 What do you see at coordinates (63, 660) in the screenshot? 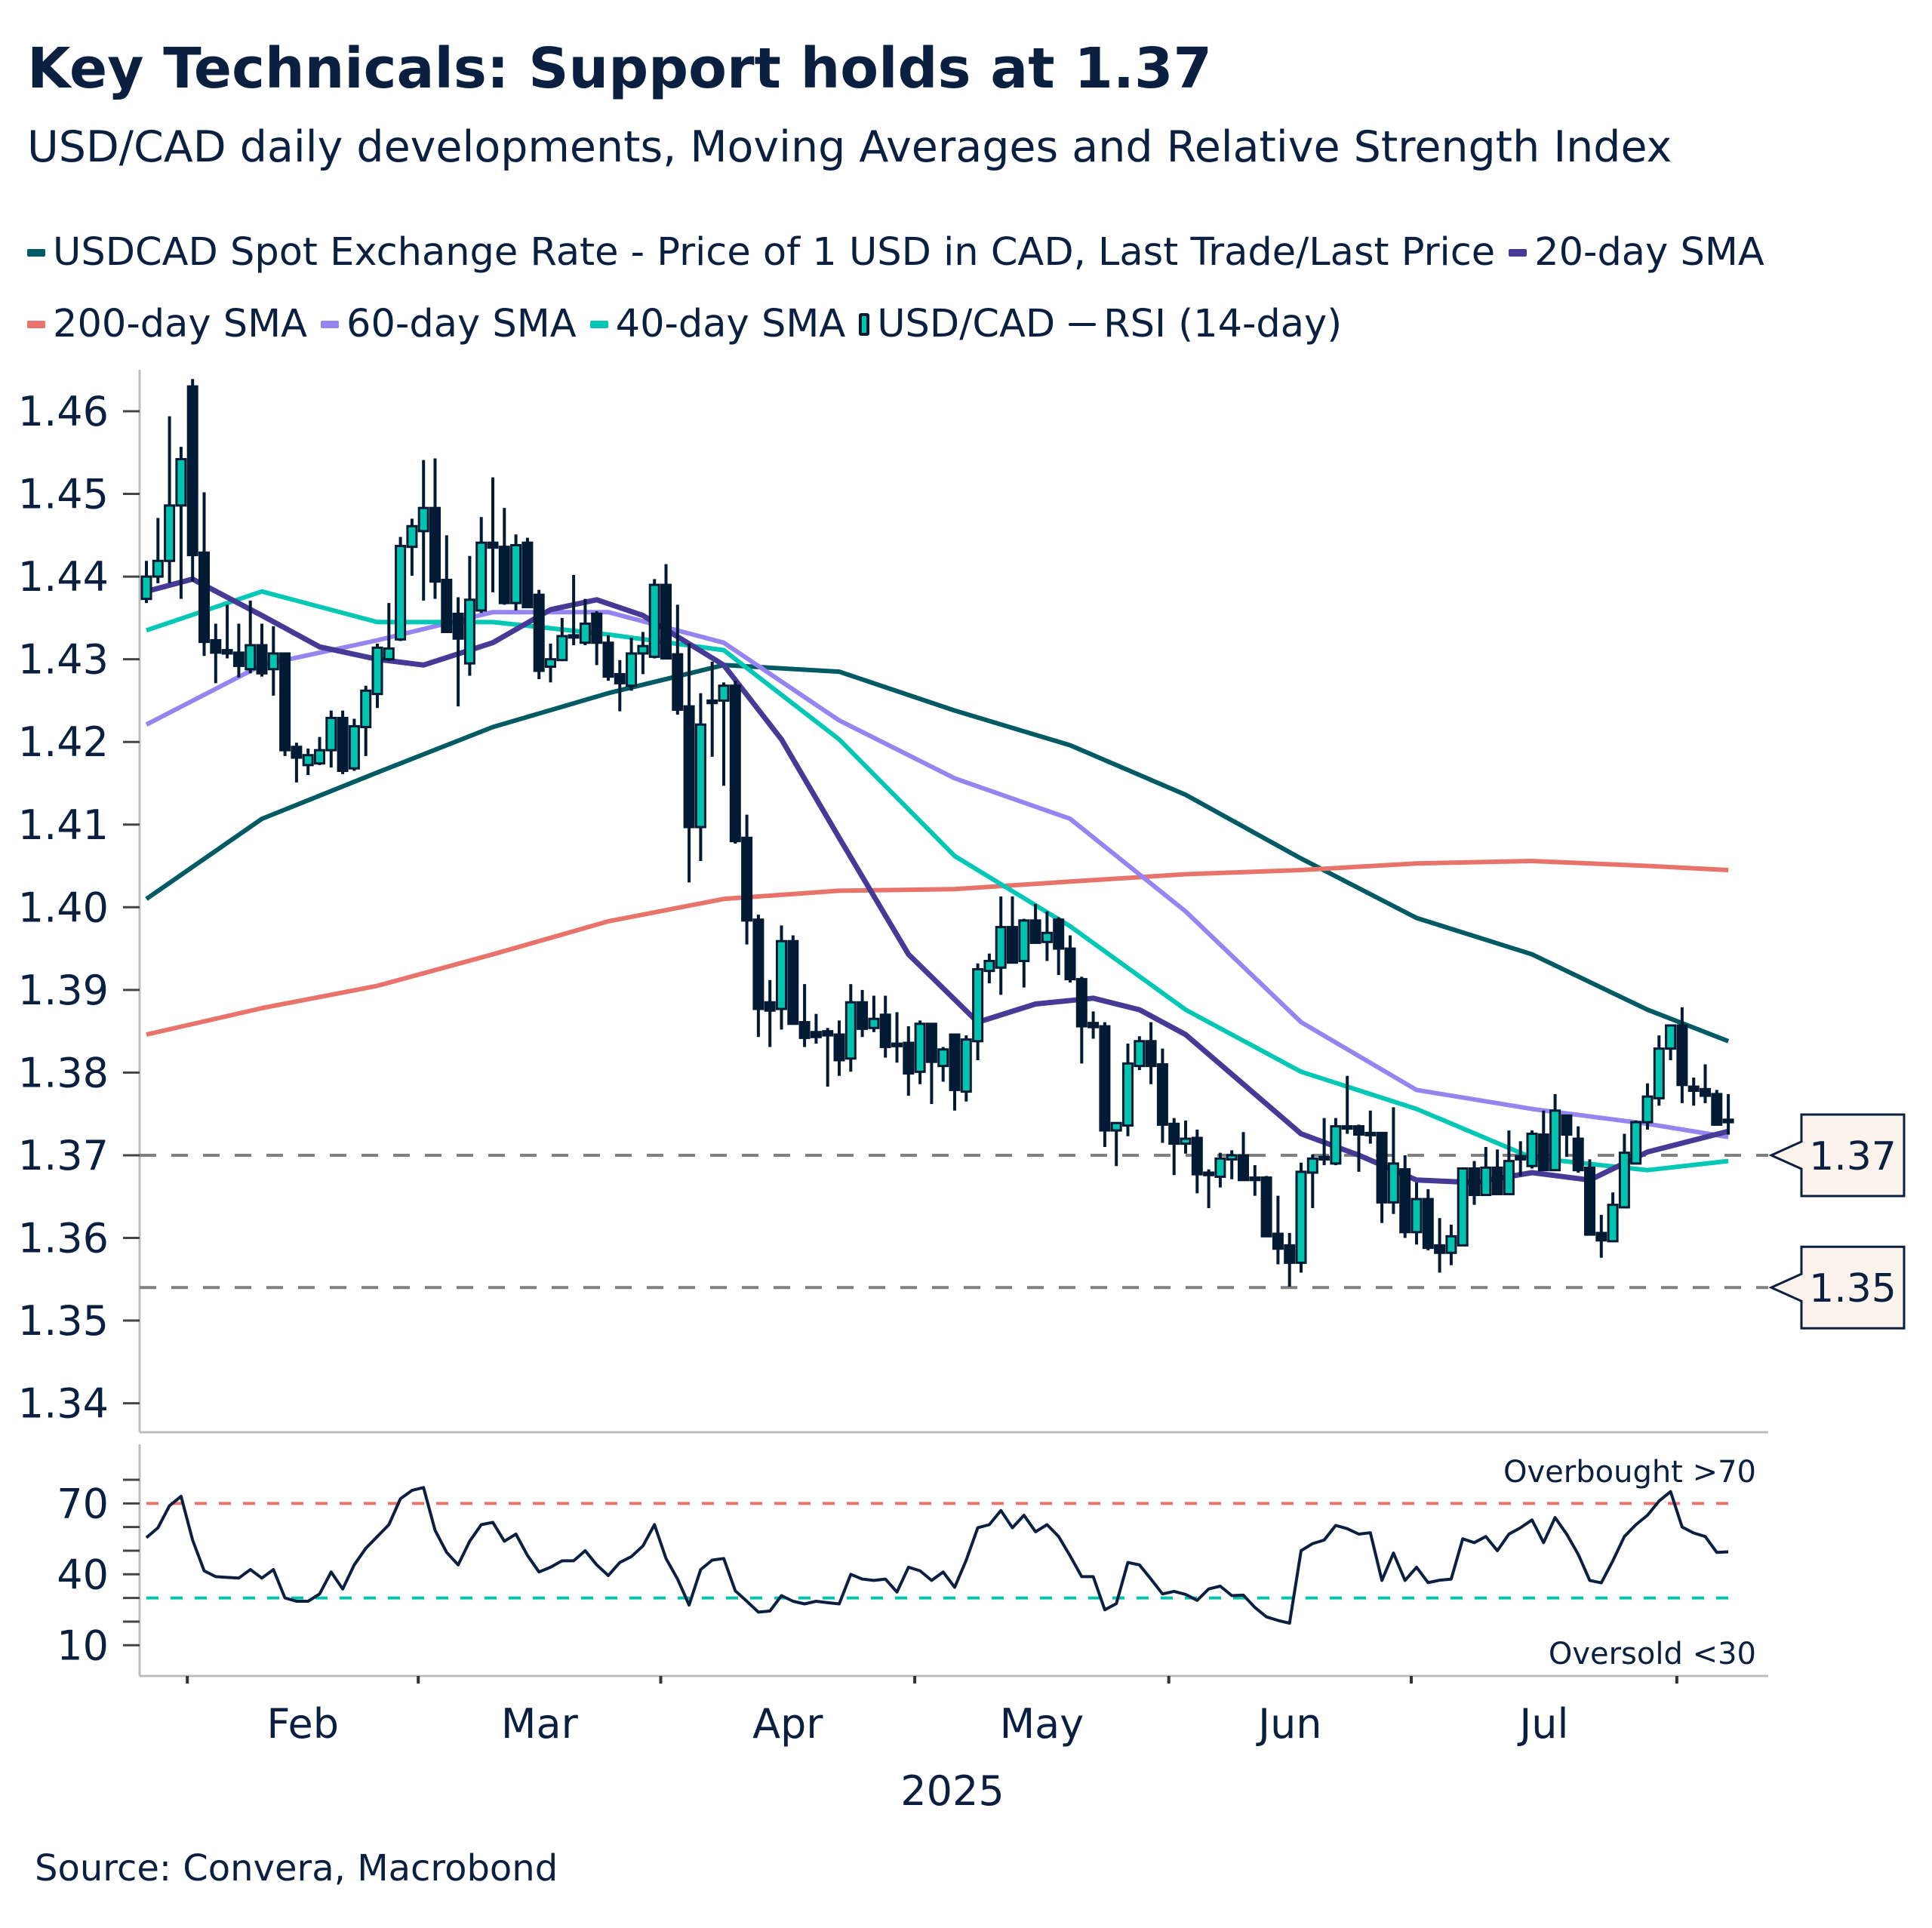
I see `price-y-tick-label: 1.43` at bounding box center [63, 660].